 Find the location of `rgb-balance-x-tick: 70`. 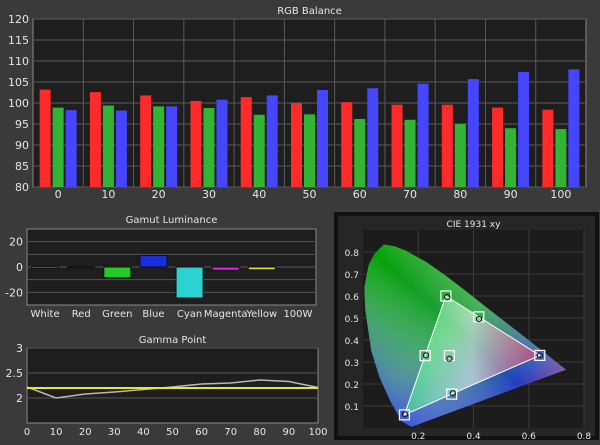

rgb-balance-x-tick: 70 is located at coordinates (410, 194).